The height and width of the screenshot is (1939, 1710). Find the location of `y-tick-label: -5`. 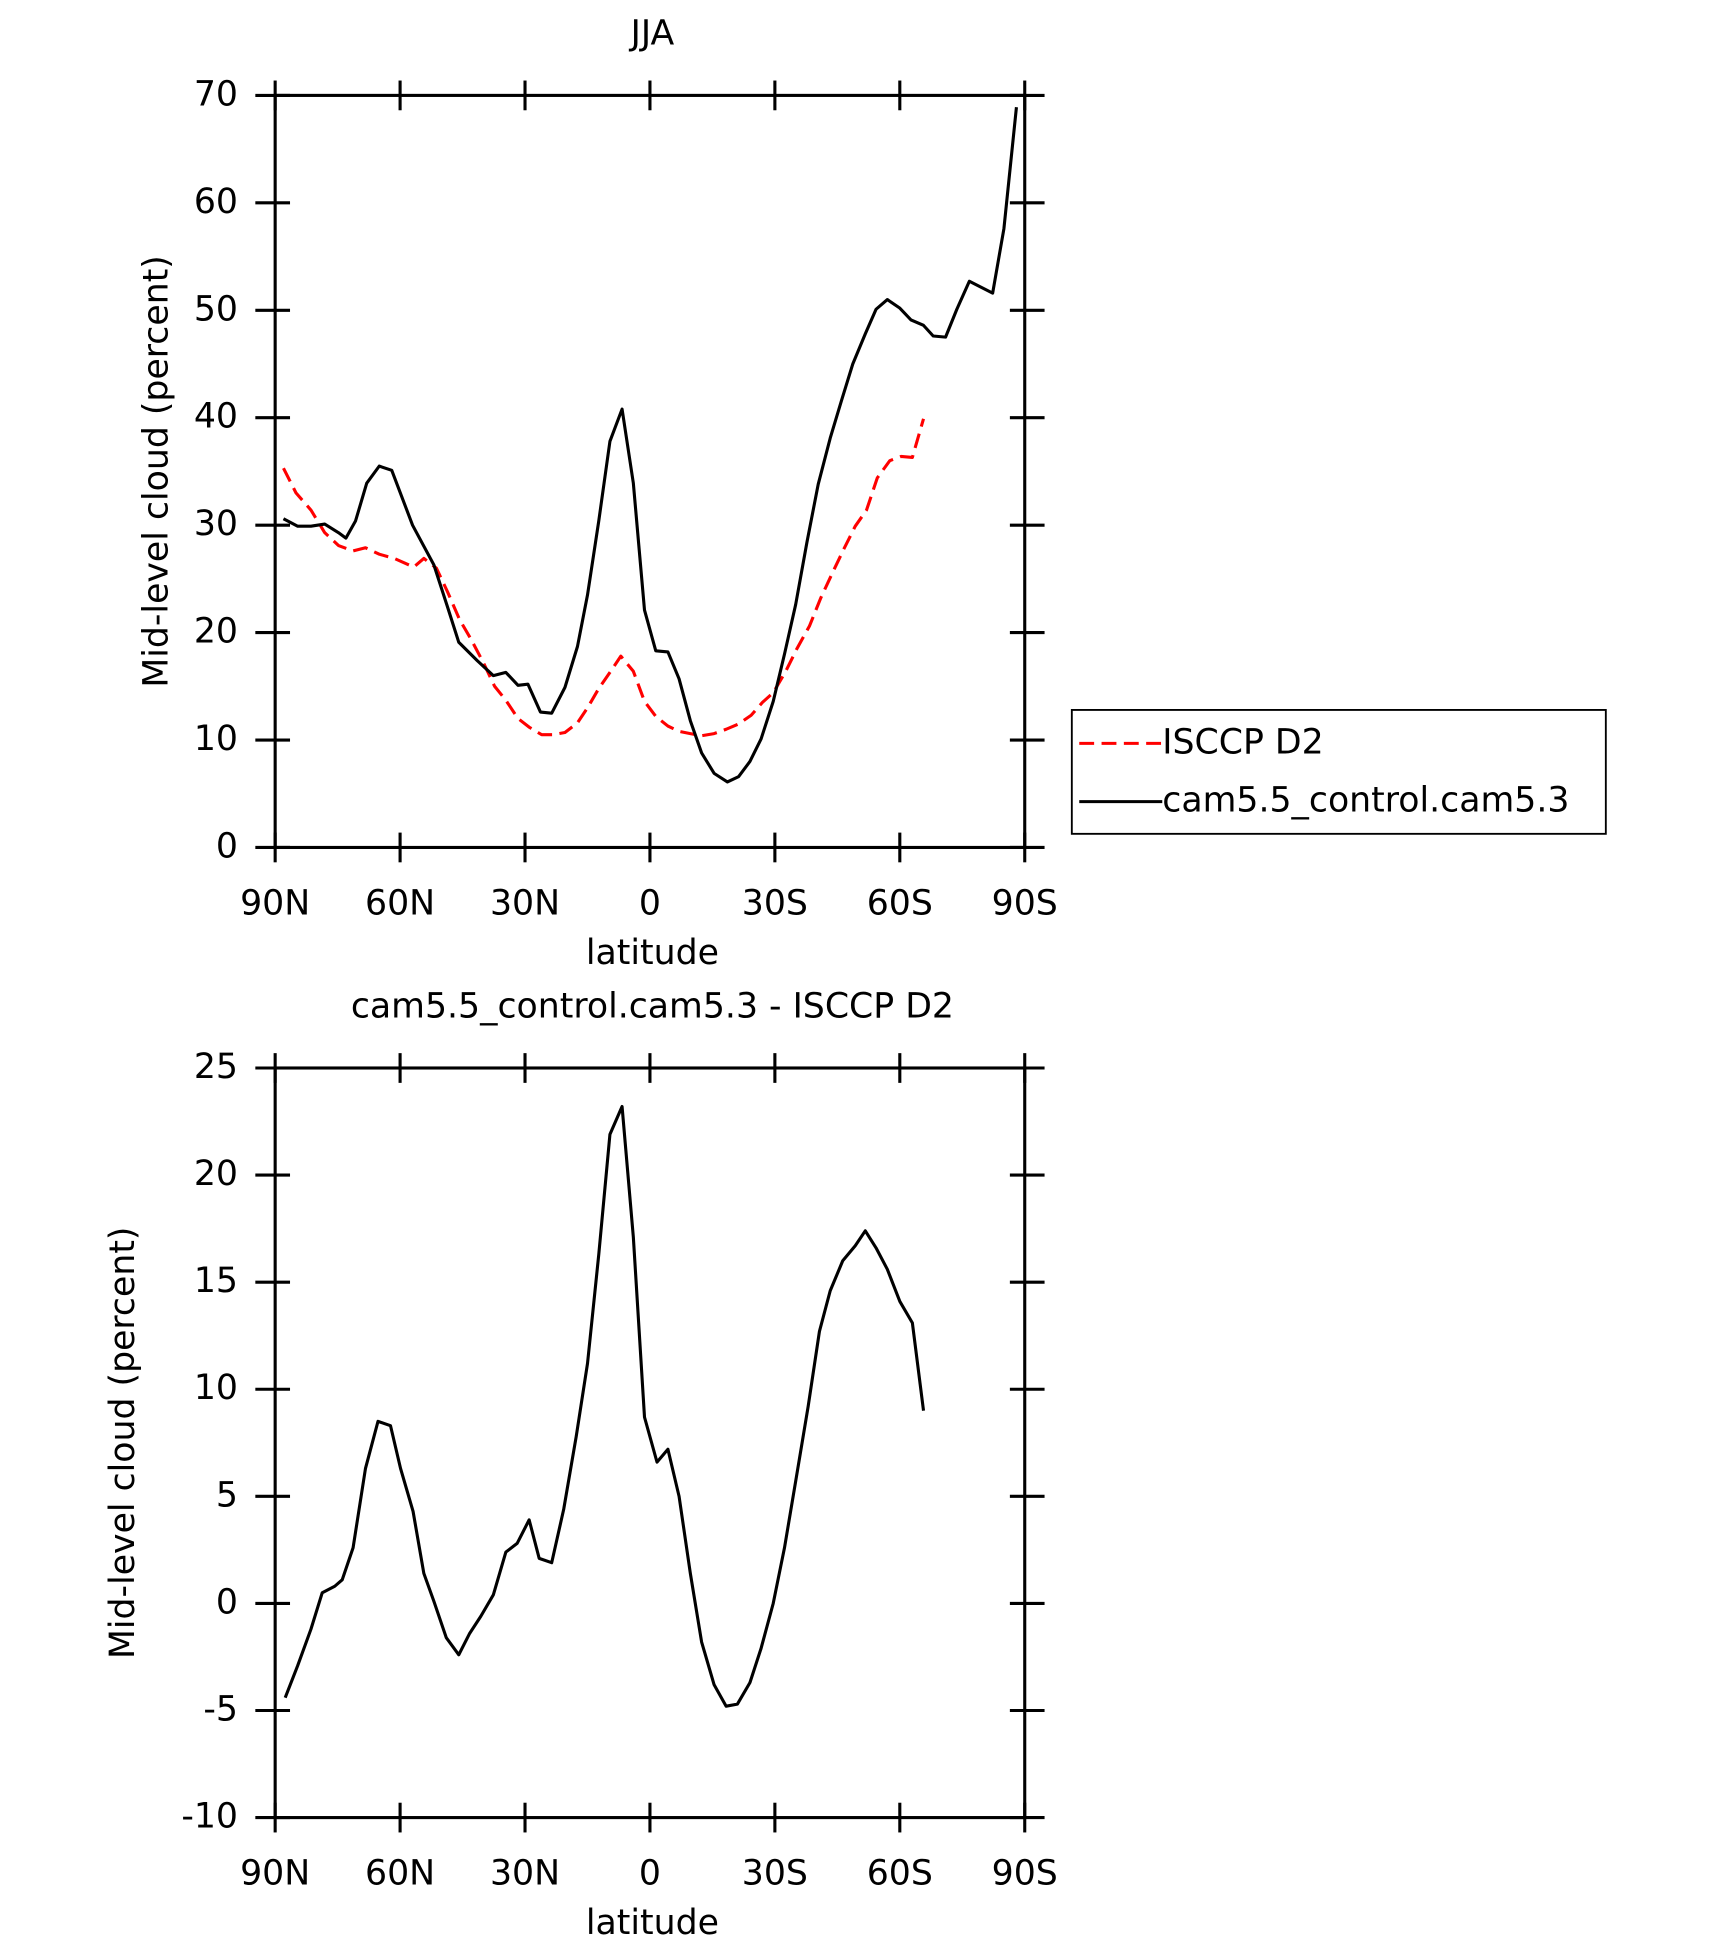

y-tick-label: -5 is located at coordinates (220, 1709).